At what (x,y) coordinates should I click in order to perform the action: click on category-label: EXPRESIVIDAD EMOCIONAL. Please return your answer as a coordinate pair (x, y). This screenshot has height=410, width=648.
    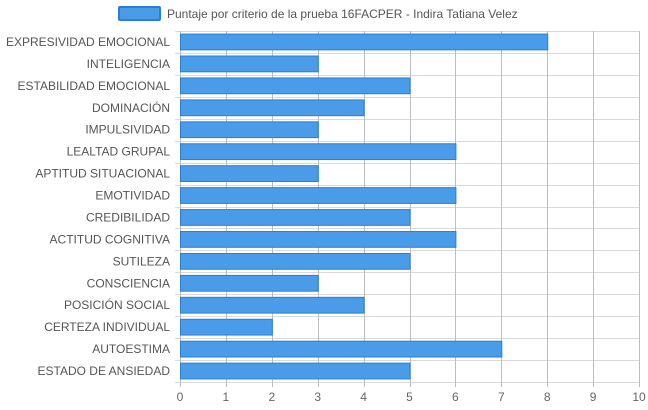
    Looking at the image, I should click on (88, 42).